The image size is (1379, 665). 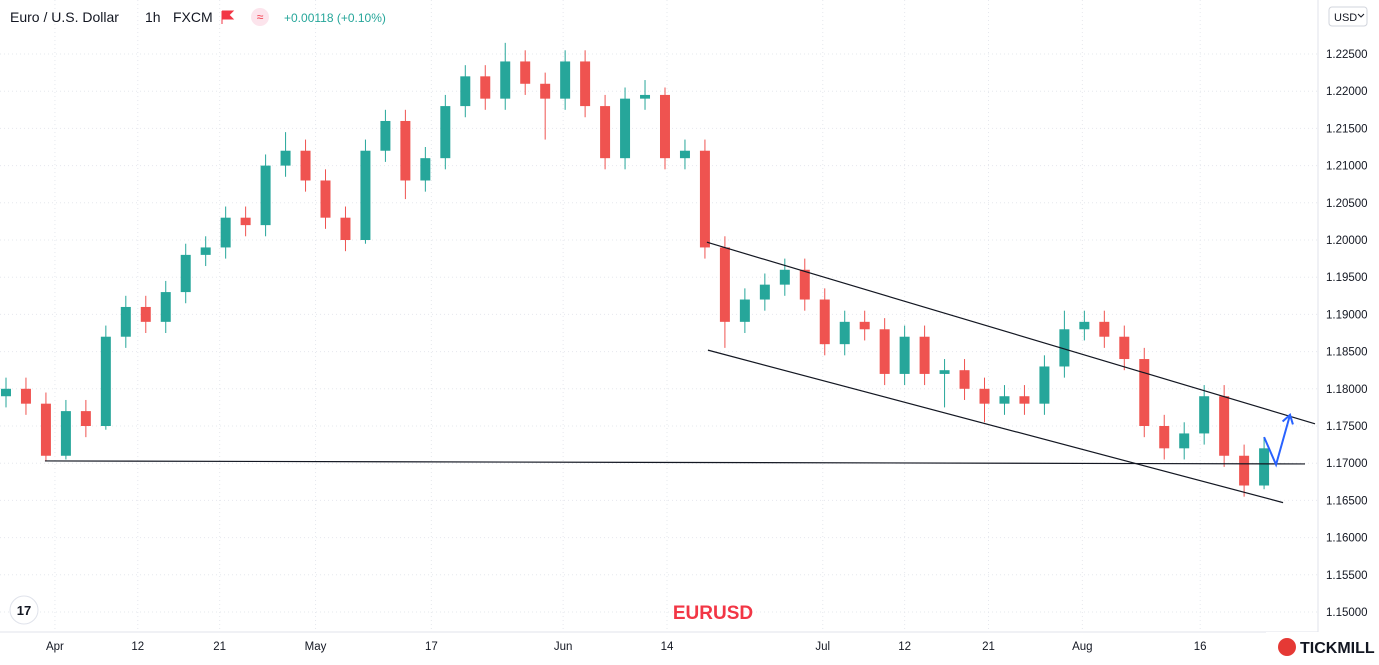 What do you see at coordinates (713, 613) in the screenshot?
I see `watermark: EURUSD` at bounding box center [713, 613].